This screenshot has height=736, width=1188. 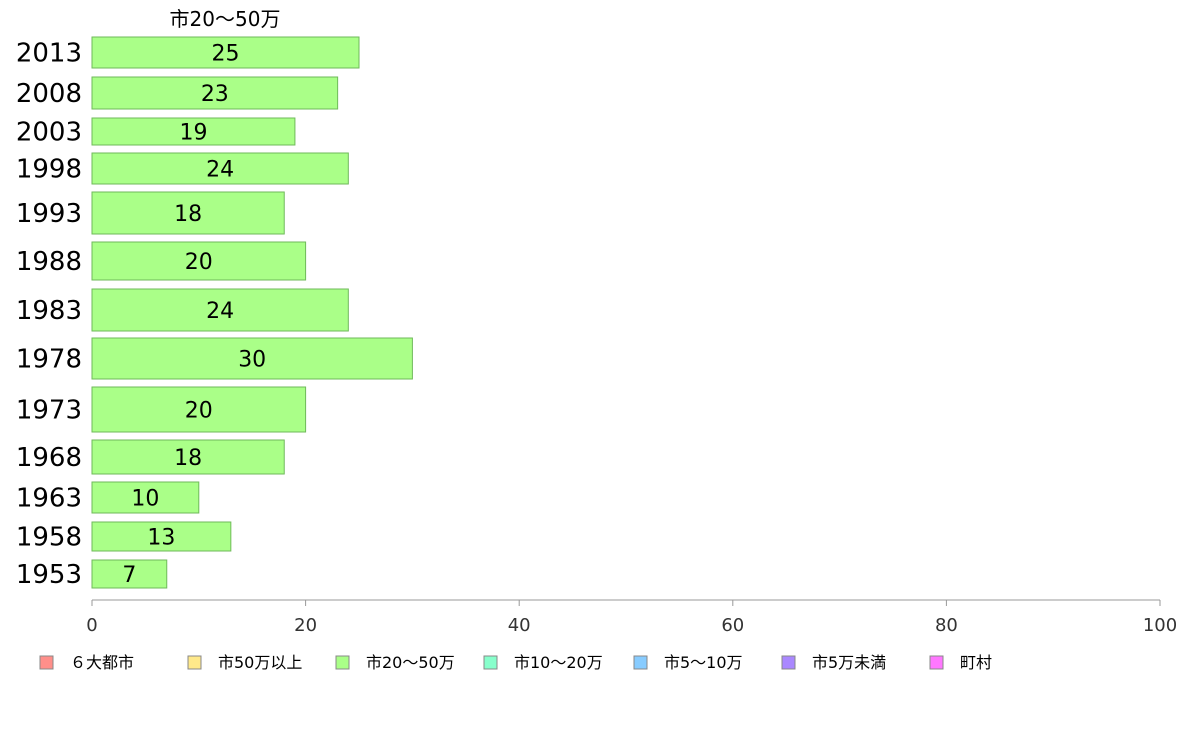 What do you see at coordinates (410, 662) in the screenshot?
I see `legend-label: 市20～50万` at bounding box center [410, 662].